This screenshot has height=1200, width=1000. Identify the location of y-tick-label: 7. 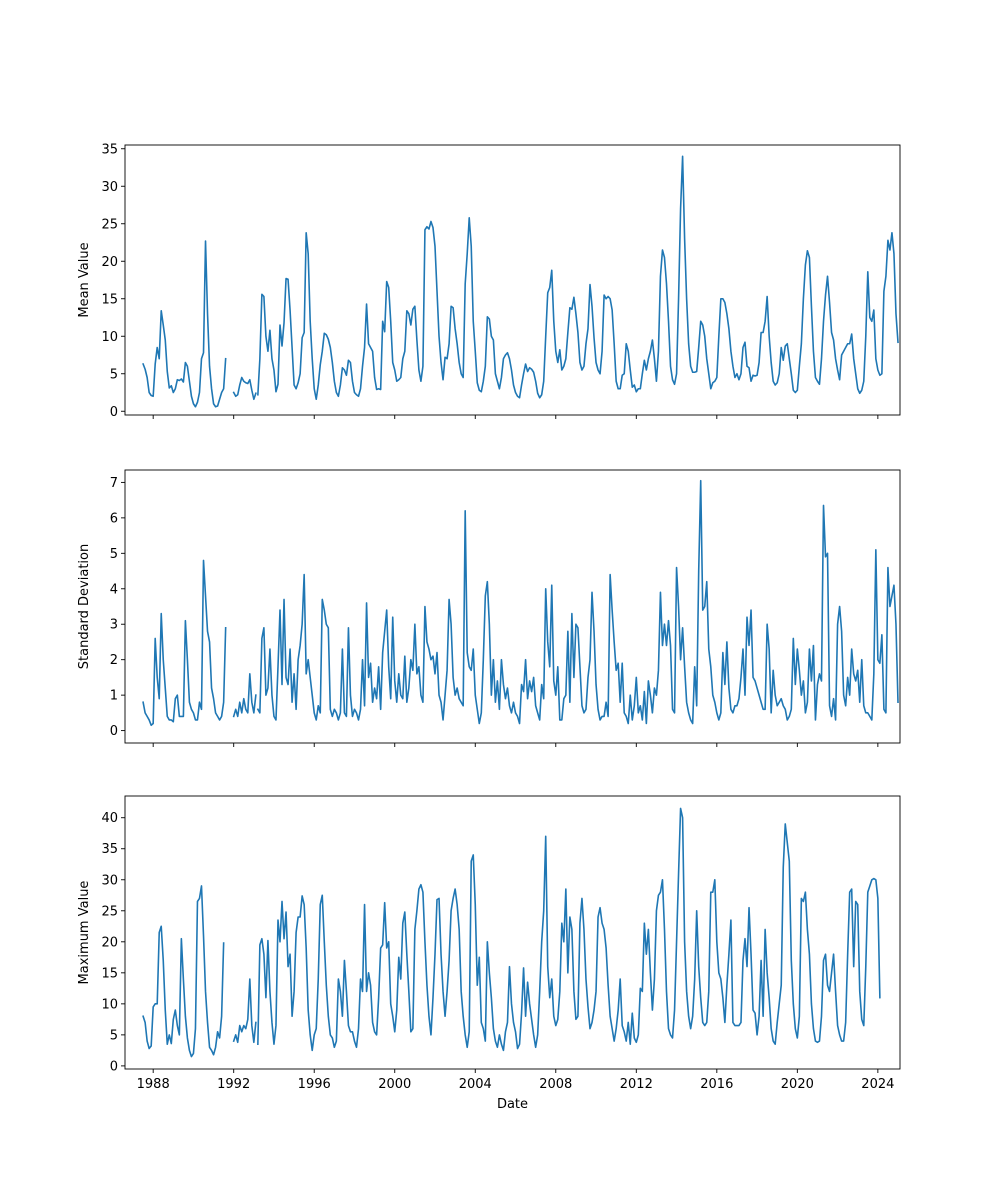
(114, 483).